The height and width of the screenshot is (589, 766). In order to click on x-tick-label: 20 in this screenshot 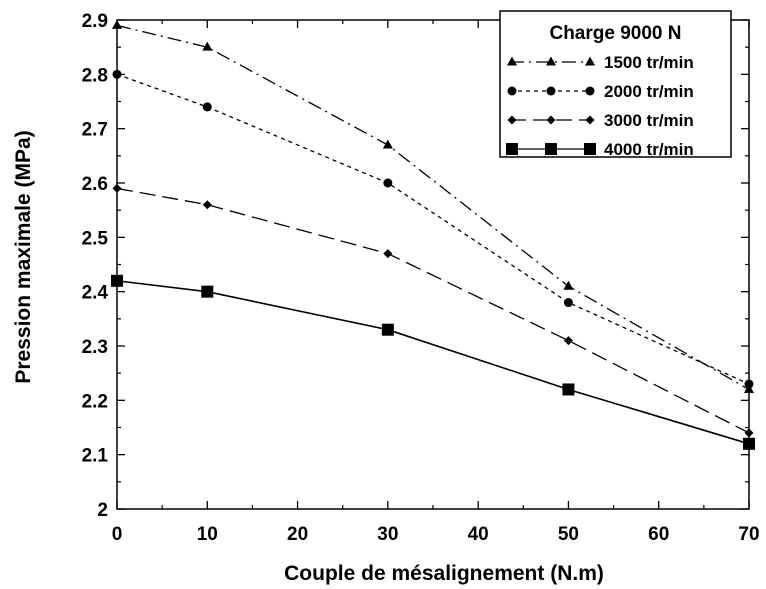, I will do `click(297, 534)`.